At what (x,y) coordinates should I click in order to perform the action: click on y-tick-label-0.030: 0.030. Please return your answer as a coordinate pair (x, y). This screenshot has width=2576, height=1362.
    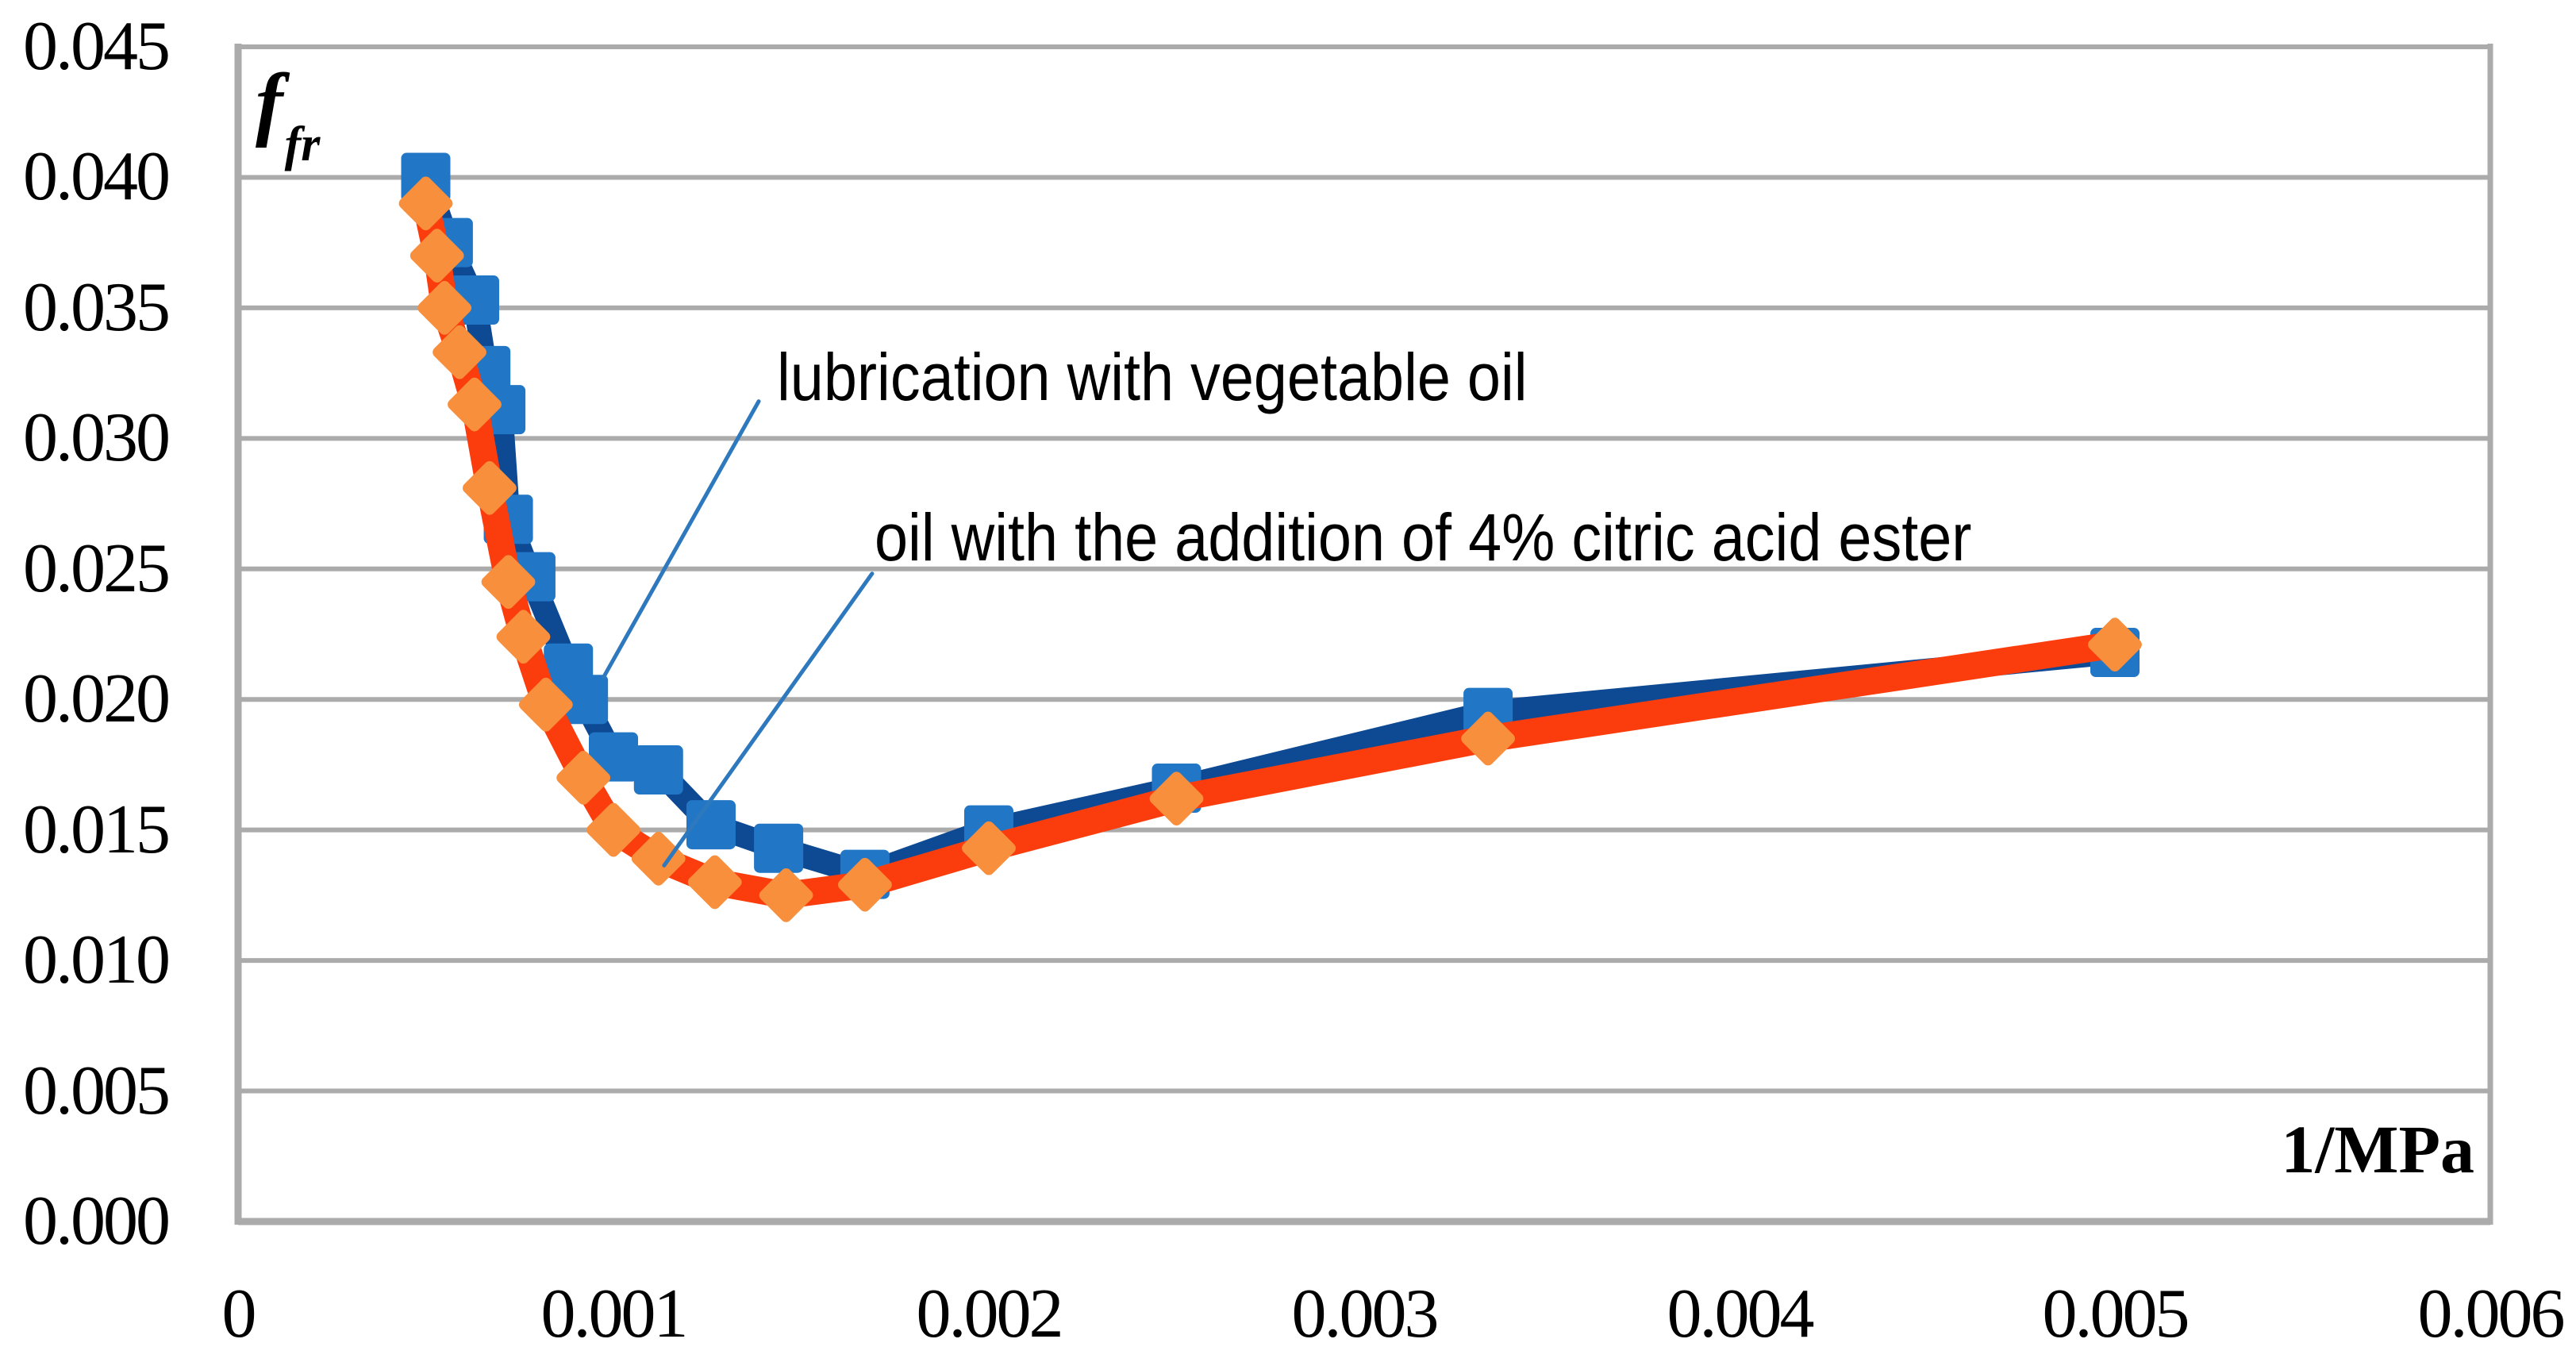
    Looking at the image, I should click on (97, 438).